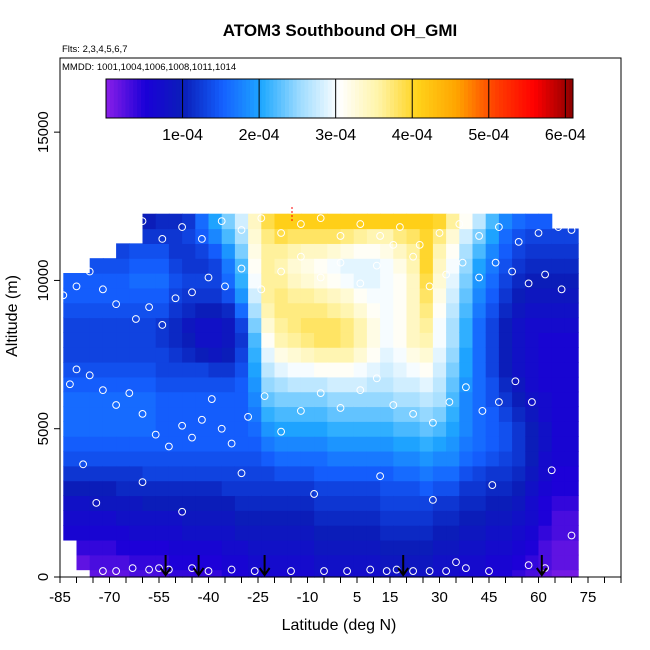 The width and height of the screenshot is (650, 650). What do you see at coordinates (335, 135) in the screenshot?
I see `colorbar-tick-label: 3e-04` at bounding box center [335, 135].